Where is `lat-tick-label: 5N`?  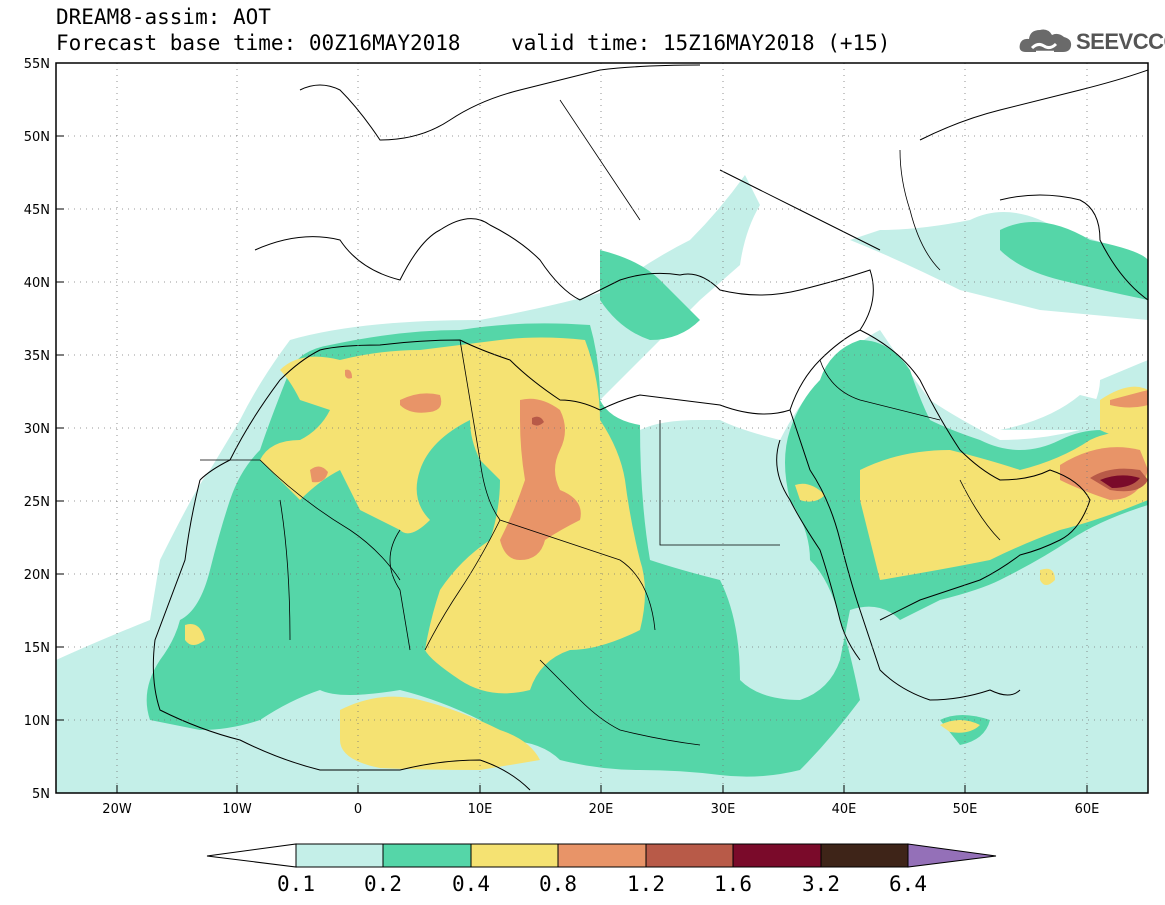
lat-tick-label: 5N is located at coordinates (41, 794).